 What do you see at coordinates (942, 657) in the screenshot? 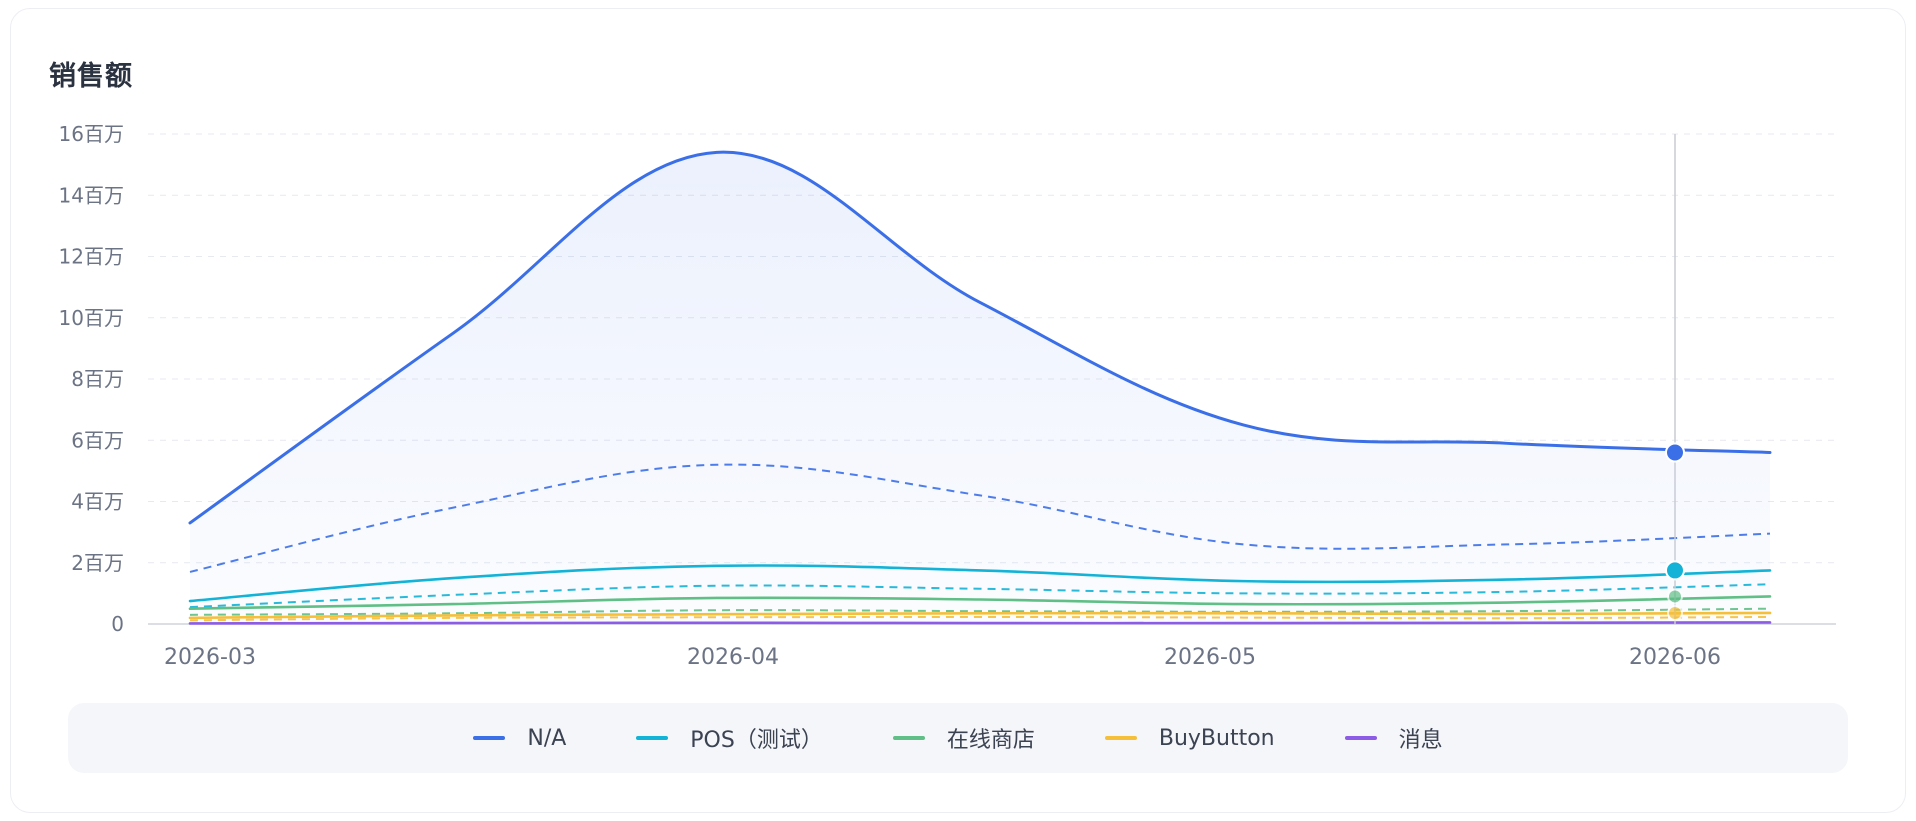
I see `x-axis-ticks: 2026-03 2026-04 2026-05 2026-06` at bounding box center [942, 657].